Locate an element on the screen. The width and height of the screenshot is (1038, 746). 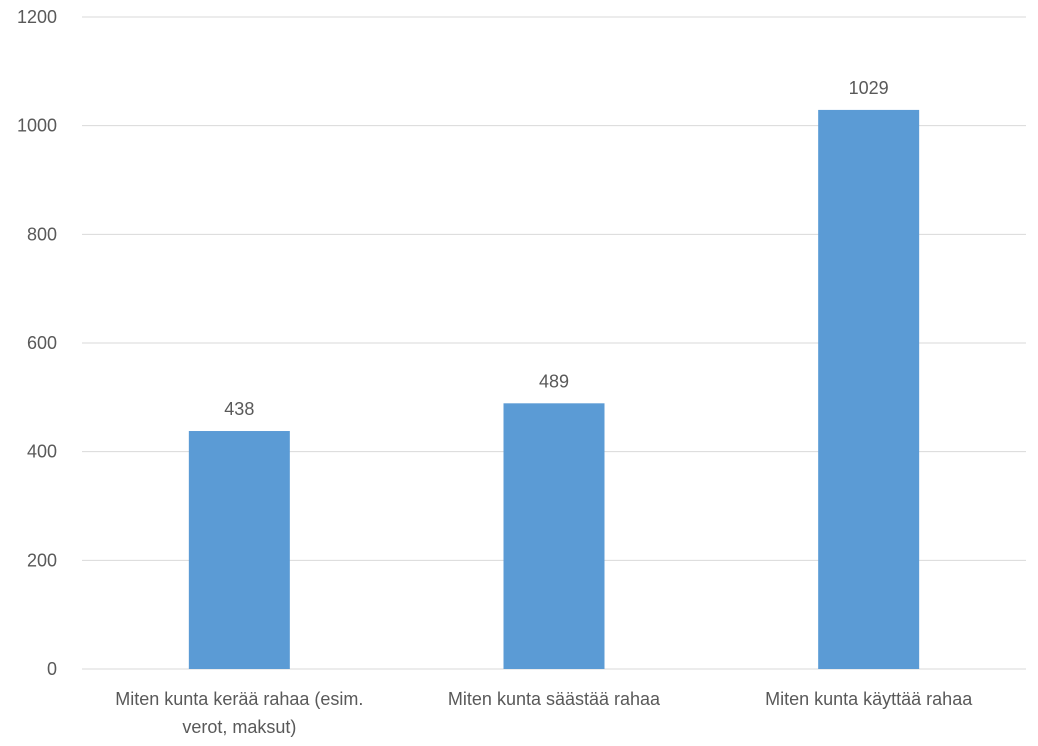
y-tick-label: 200 is located at coordinates (42, 560).